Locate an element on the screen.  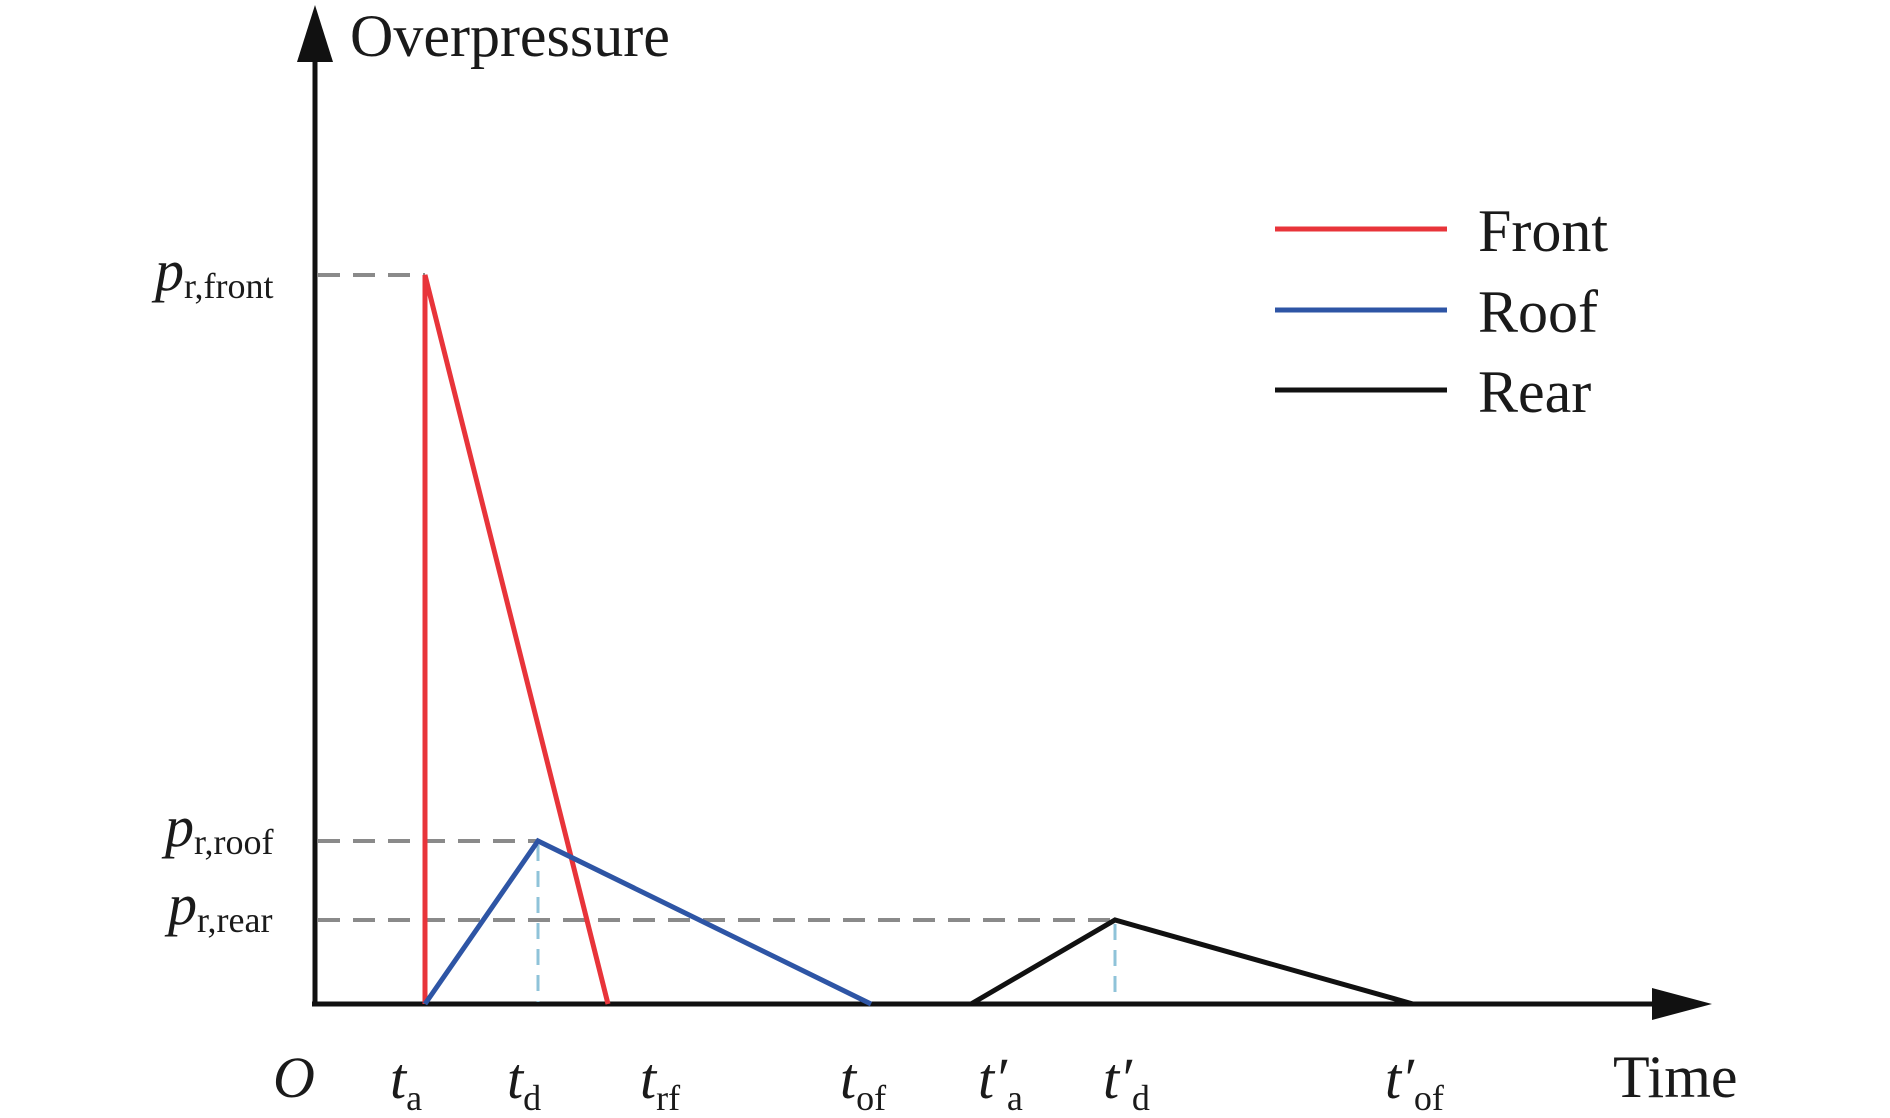
label-t-rf: trf is located at coordinates (660, 1082).